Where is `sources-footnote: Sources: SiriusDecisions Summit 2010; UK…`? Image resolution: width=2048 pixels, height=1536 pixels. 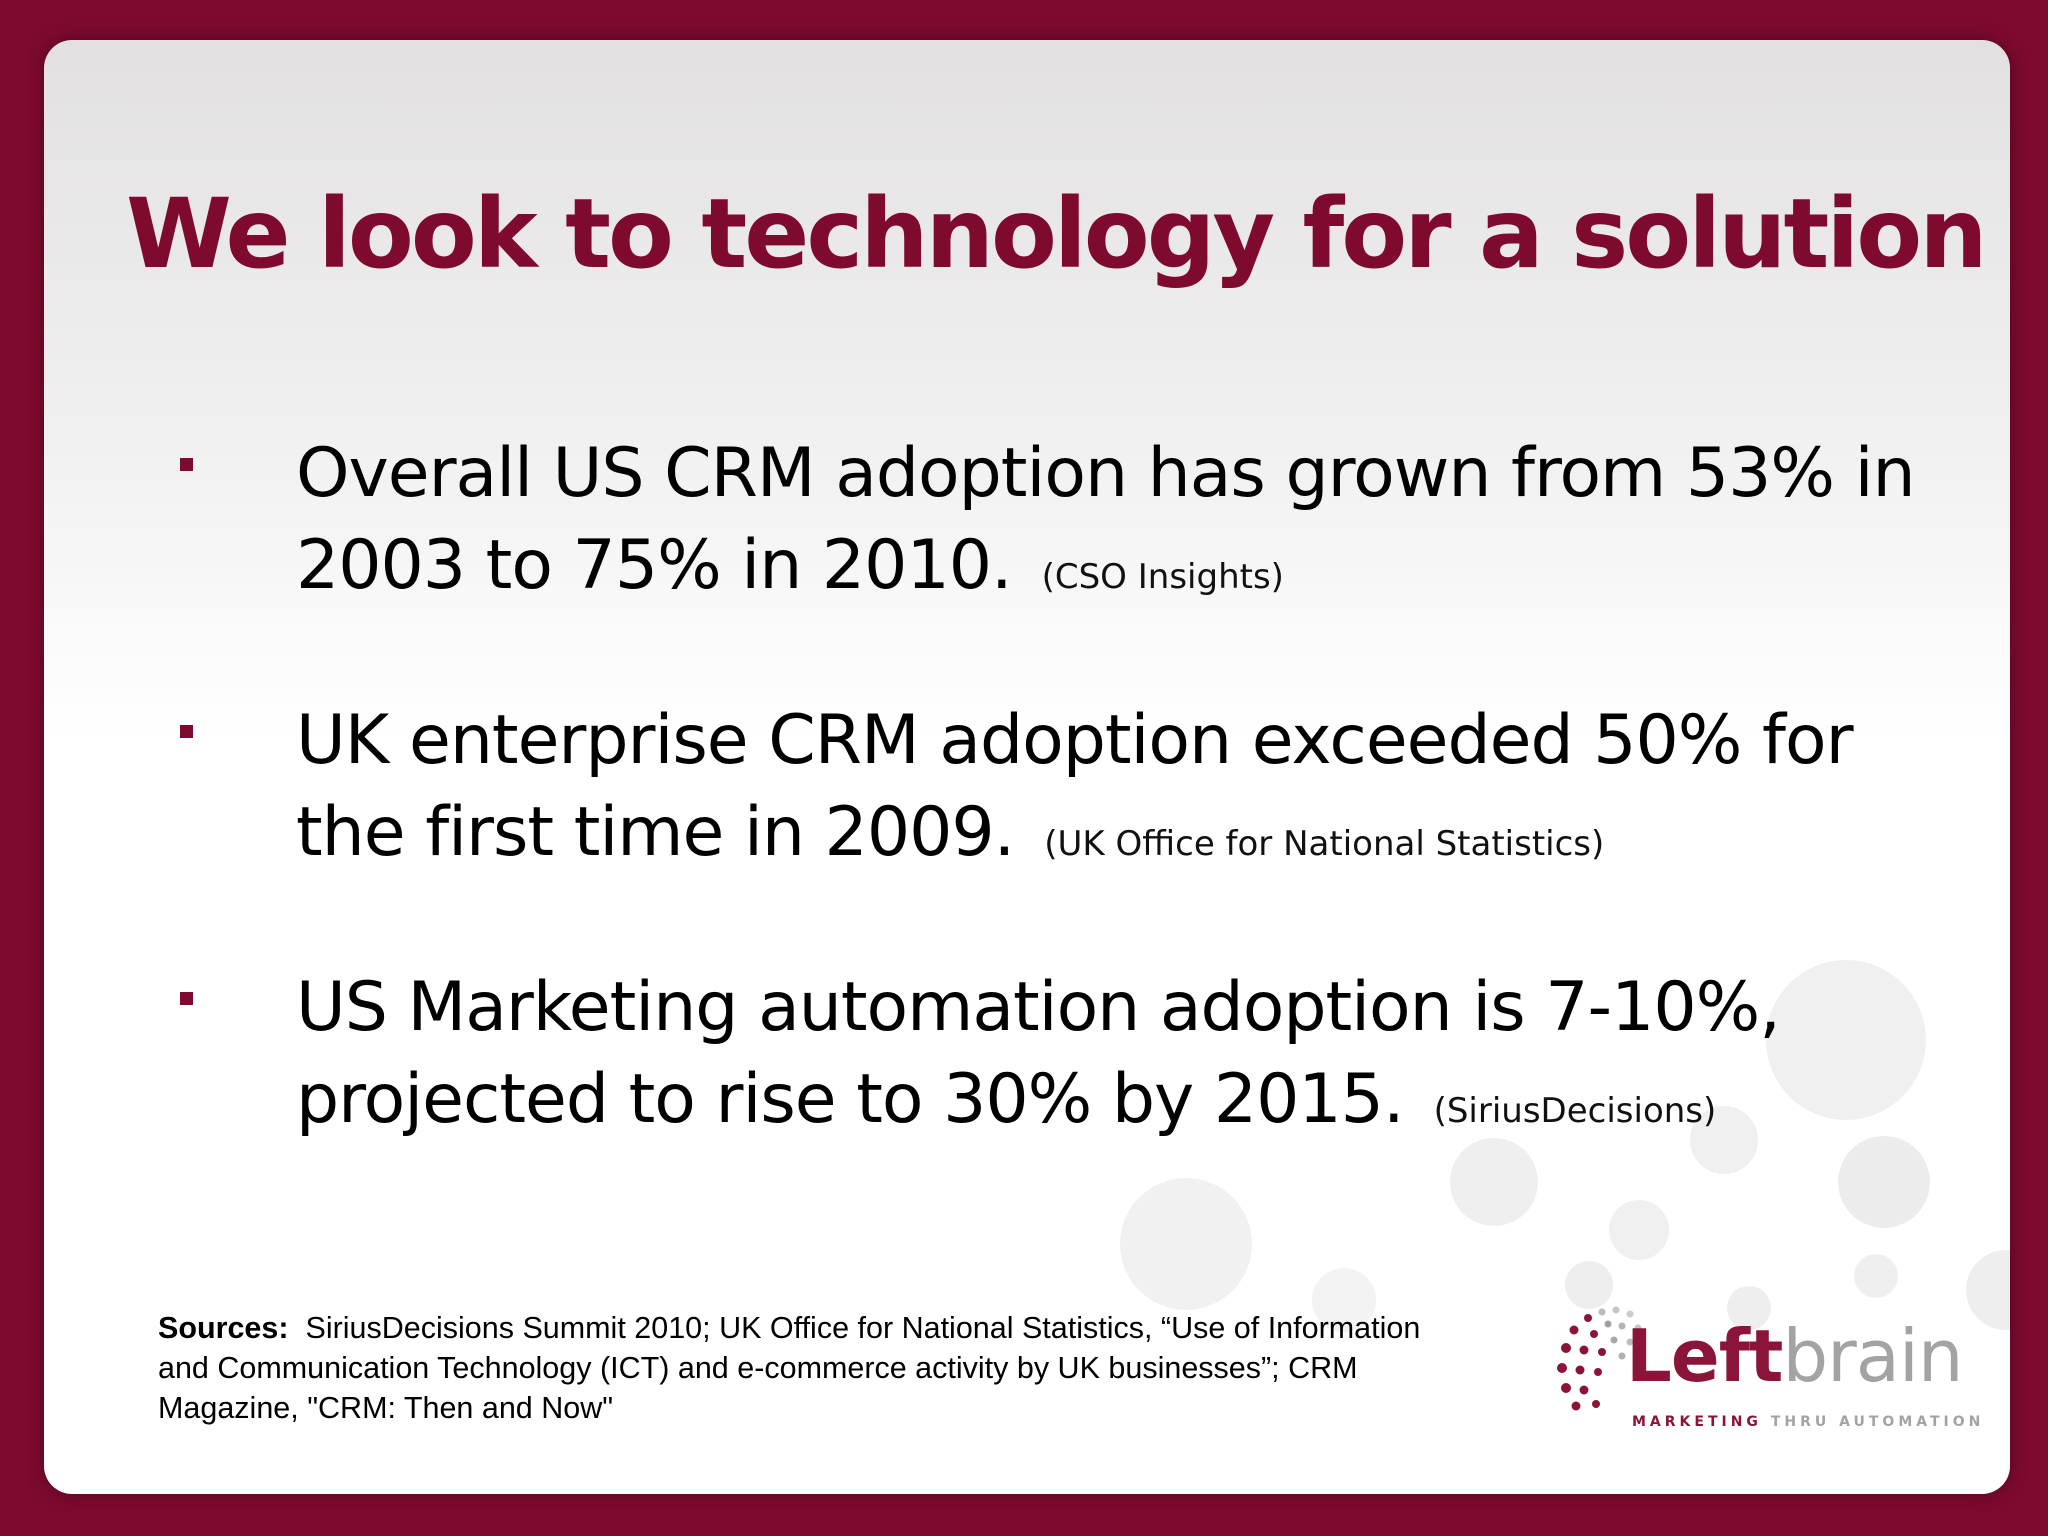
sources-footnote: Sources: SiriusDecisions Summit 2010; UK… is located at coordinates (808, 1368).